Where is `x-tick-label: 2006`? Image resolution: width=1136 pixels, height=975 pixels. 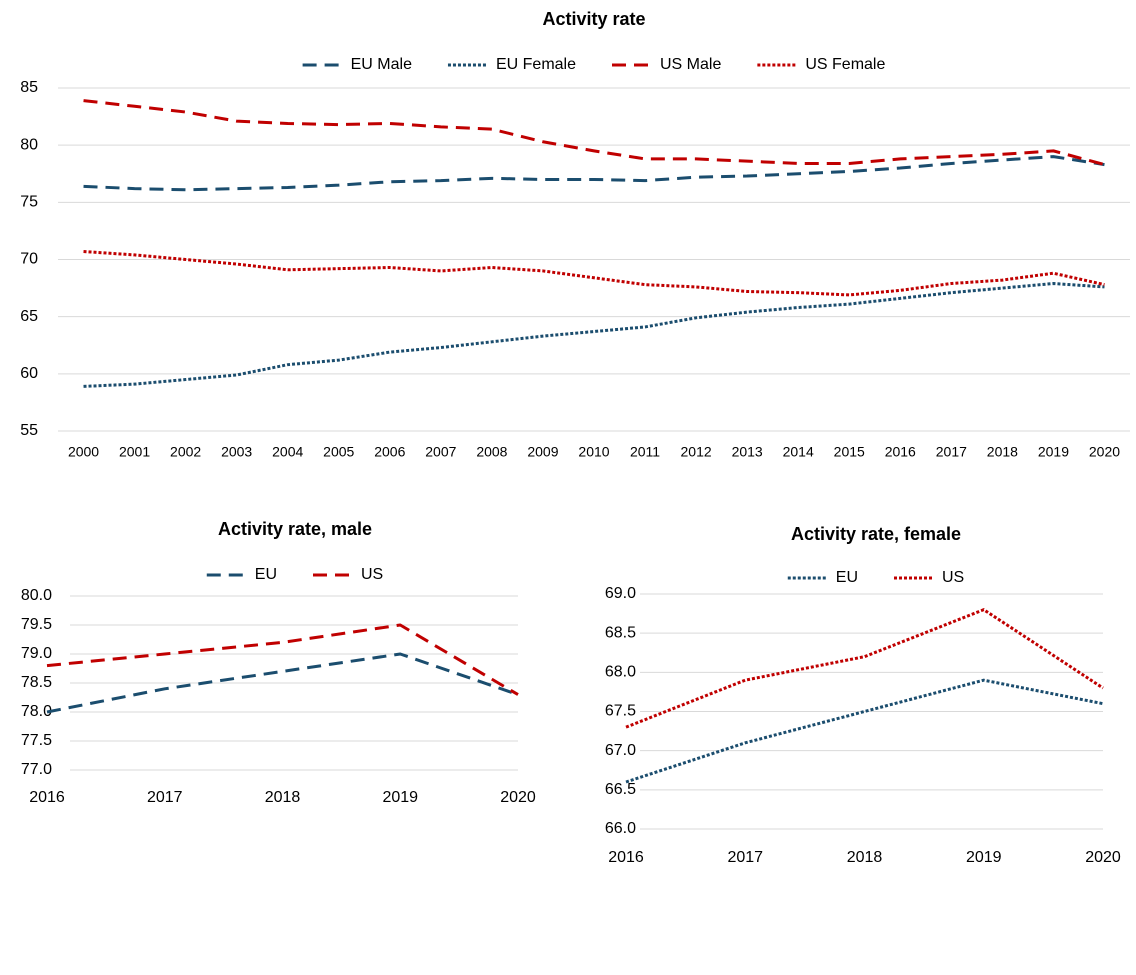
x-tick-label: 2006 is located at coordinates (389, 452).